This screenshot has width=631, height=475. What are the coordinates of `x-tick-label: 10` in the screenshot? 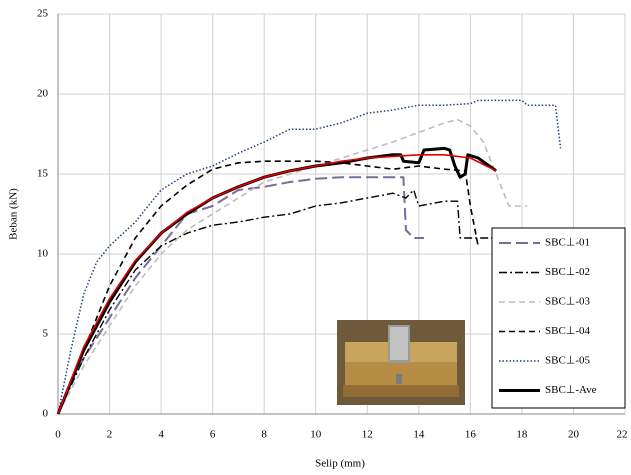 It's located at (316, 435).